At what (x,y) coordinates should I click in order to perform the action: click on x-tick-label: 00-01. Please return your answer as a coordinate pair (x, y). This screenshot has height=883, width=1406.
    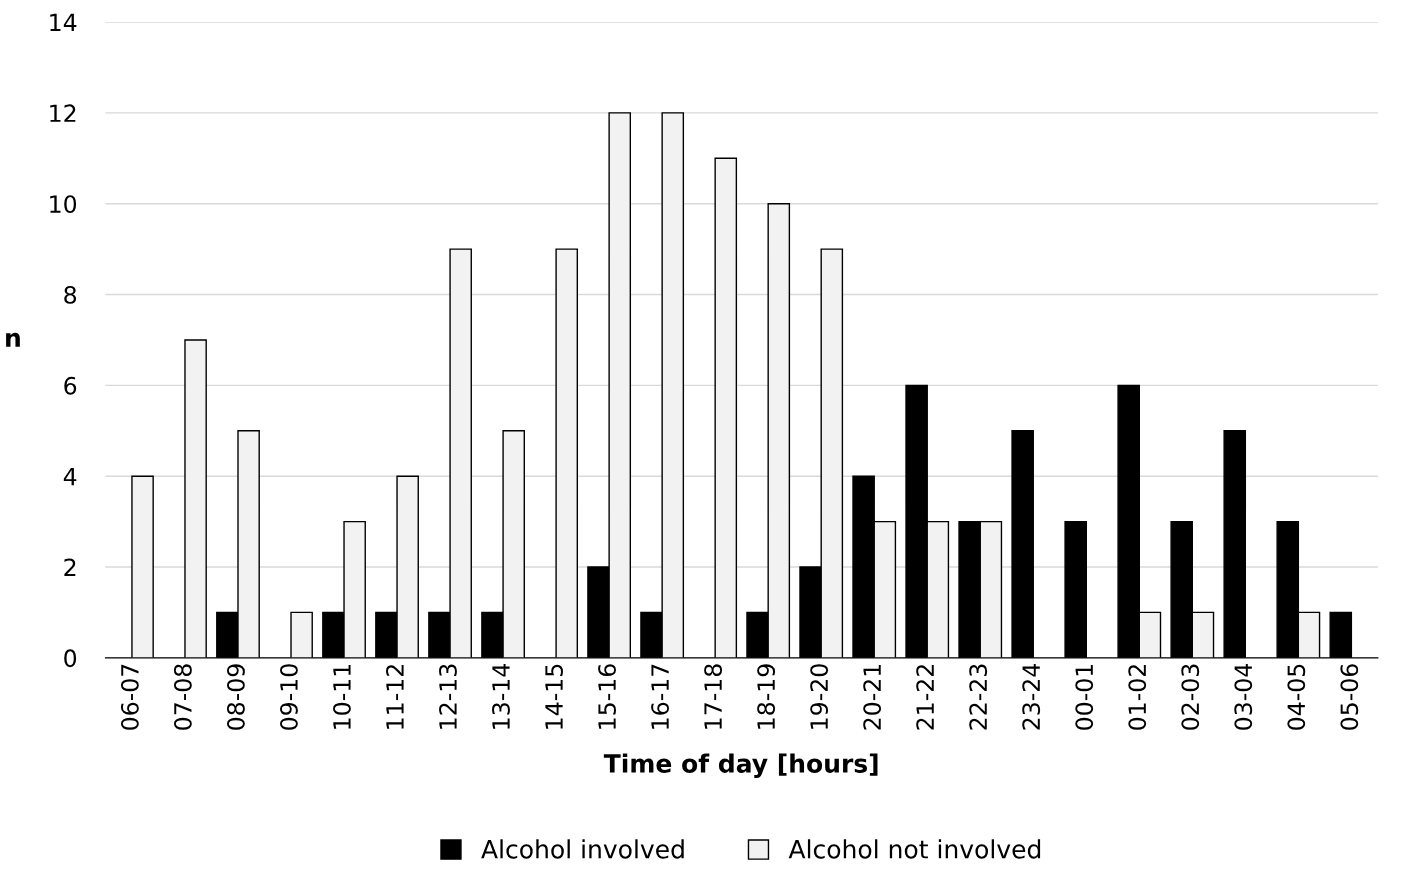
    Looking at the image, I should click on (1084, 697).